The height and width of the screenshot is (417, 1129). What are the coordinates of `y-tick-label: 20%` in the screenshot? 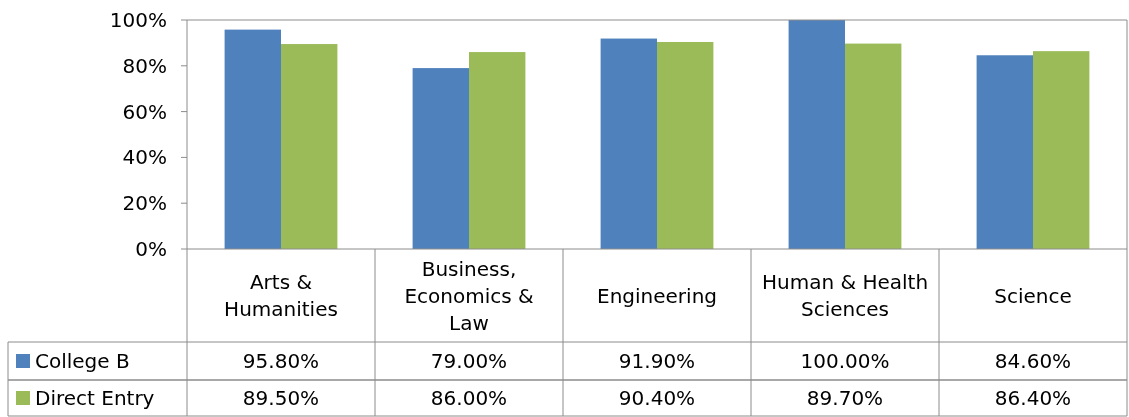 It's located at (144, 203).